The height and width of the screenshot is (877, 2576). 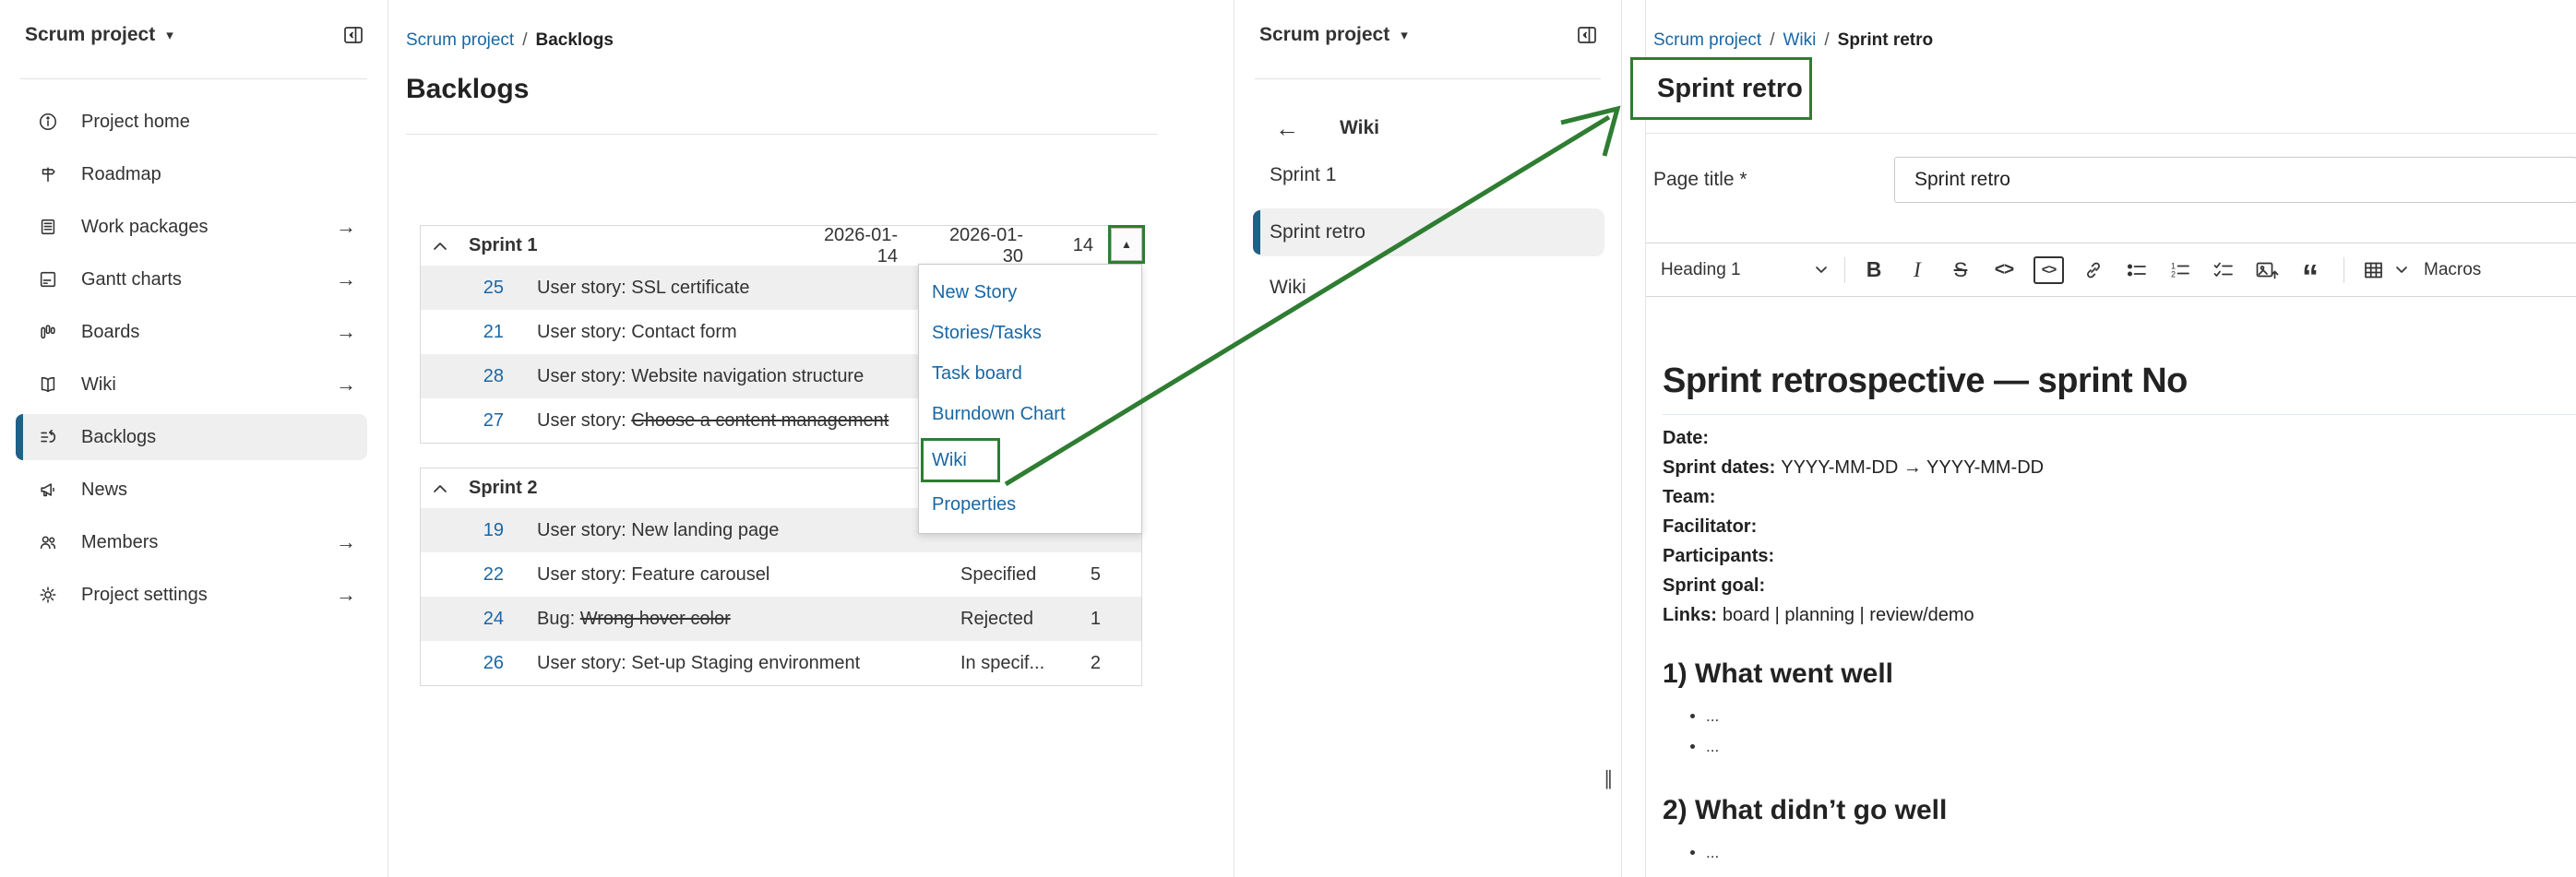 I want to click on macros-button: Macros, so click(x=2453, y=269).